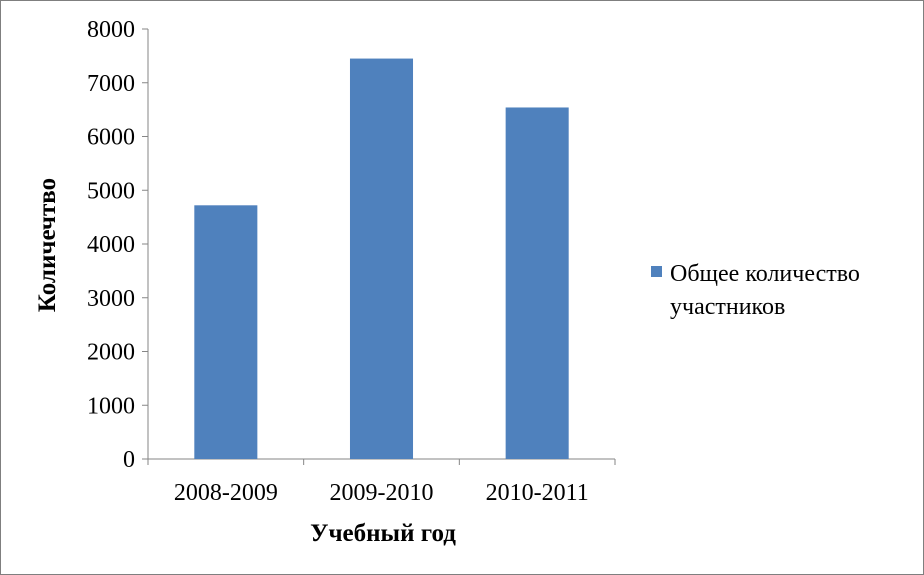 This screenshot has width=924, height=575. What do you see at coordinates (111, 353) in the screenshot?
I see `y-tick-label: 2000` at bounding box center [111, 353].